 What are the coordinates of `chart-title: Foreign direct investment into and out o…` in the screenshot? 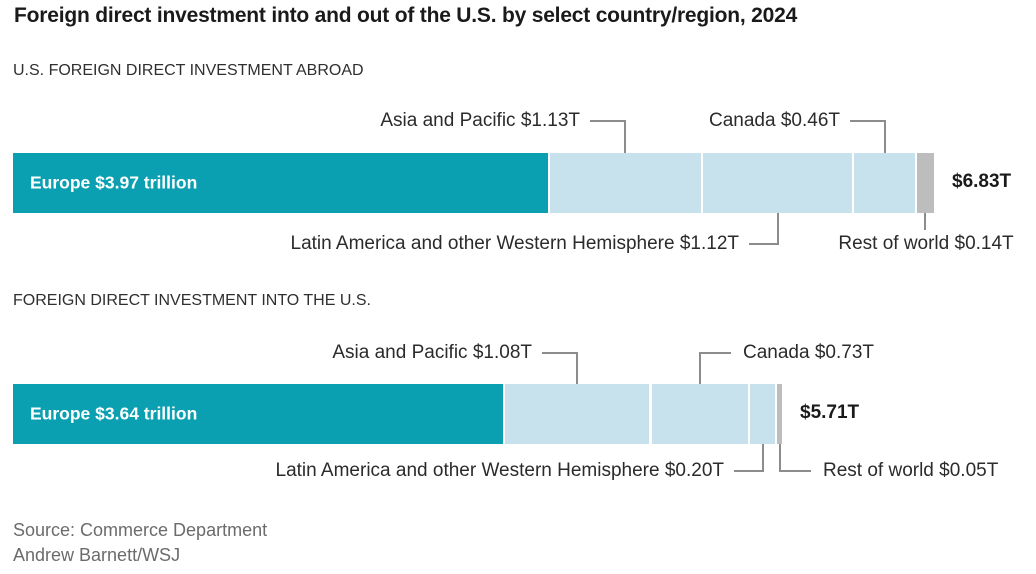 It's located at (406, 15).